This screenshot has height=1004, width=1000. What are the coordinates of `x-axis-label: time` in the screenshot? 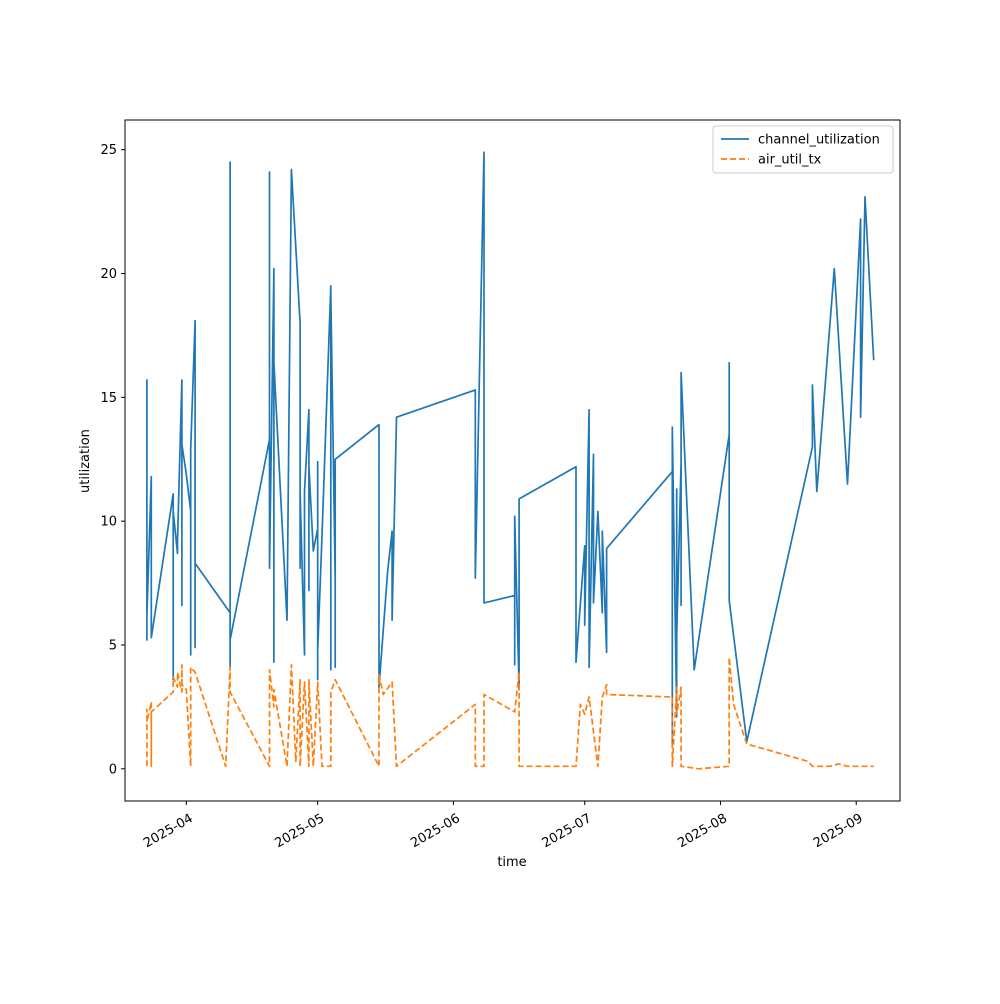 It's located at (511, 862).